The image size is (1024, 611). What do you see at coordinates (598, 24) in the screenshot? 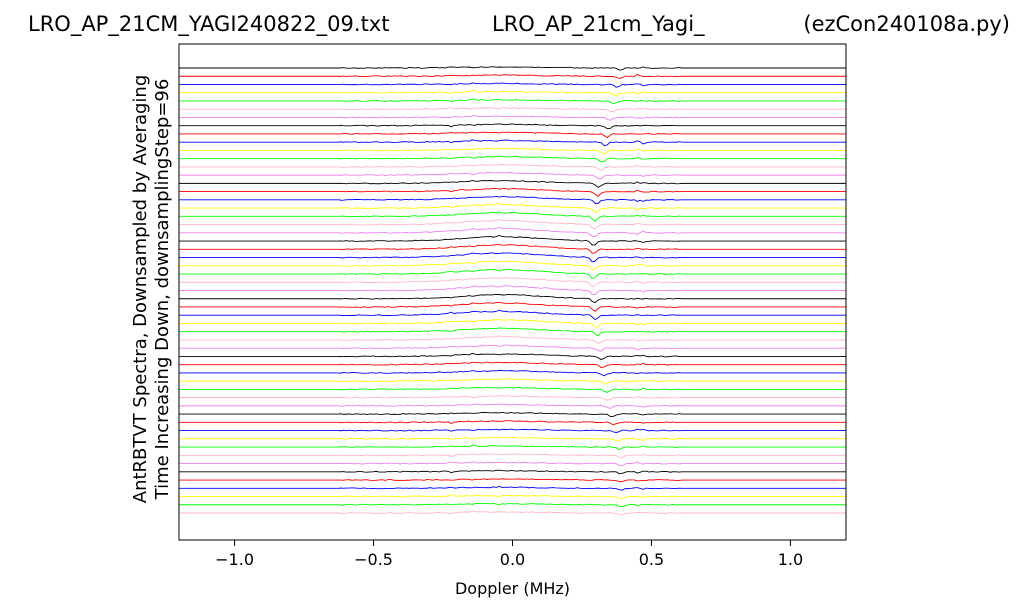
I see `header-title: LRO_AP_21cm_Yagi_` at bounding box center [598, 24].